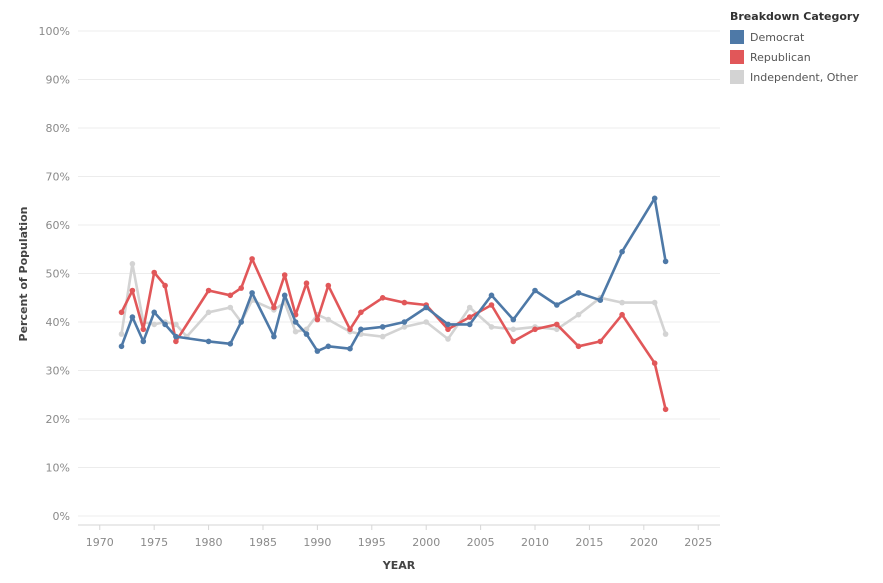  Describe the element at coordinates (795, 77) in the screenshot. I see `legend-item-independent-other: Independent, Other` at that location.